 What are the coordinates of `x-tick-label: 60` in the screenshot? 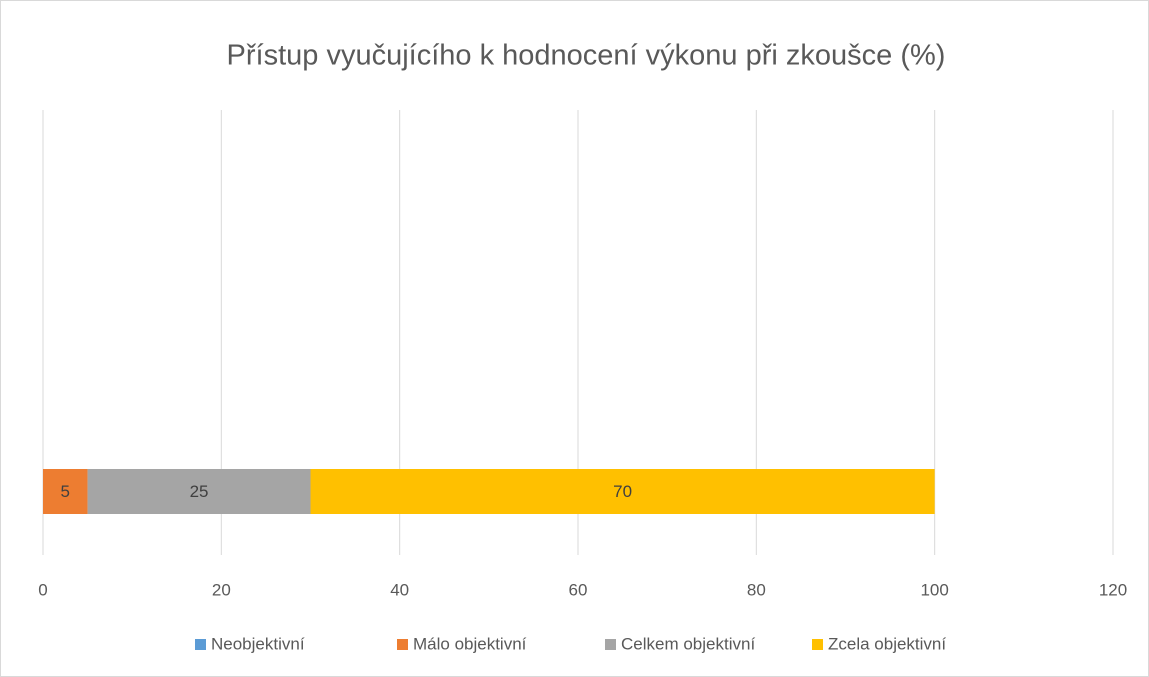 It's located at (578, 589).